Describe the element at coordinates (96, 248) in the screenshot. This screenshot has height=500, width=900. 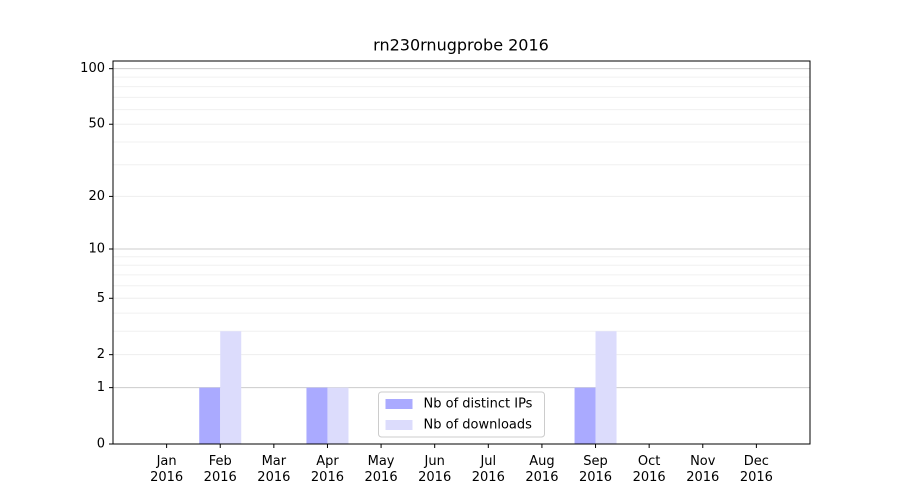
I see `y-tick-label: 10` at that location.